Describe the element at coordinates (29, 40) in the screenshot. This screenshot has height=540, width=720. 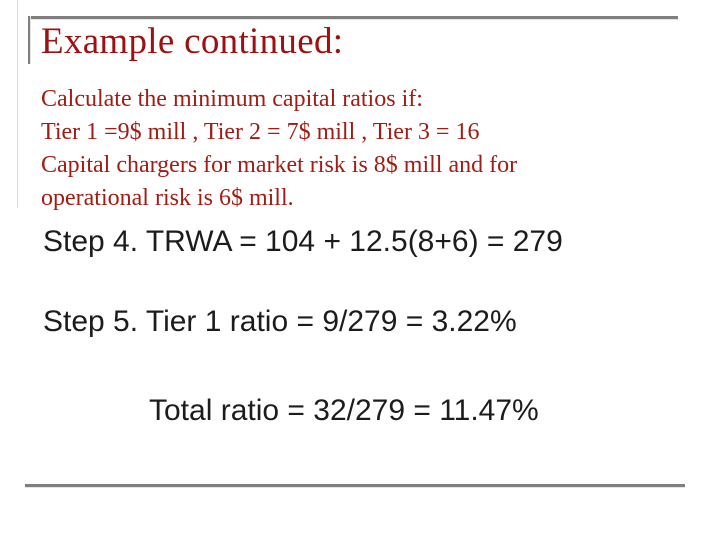
I see `title-corner-bracket` at that location.